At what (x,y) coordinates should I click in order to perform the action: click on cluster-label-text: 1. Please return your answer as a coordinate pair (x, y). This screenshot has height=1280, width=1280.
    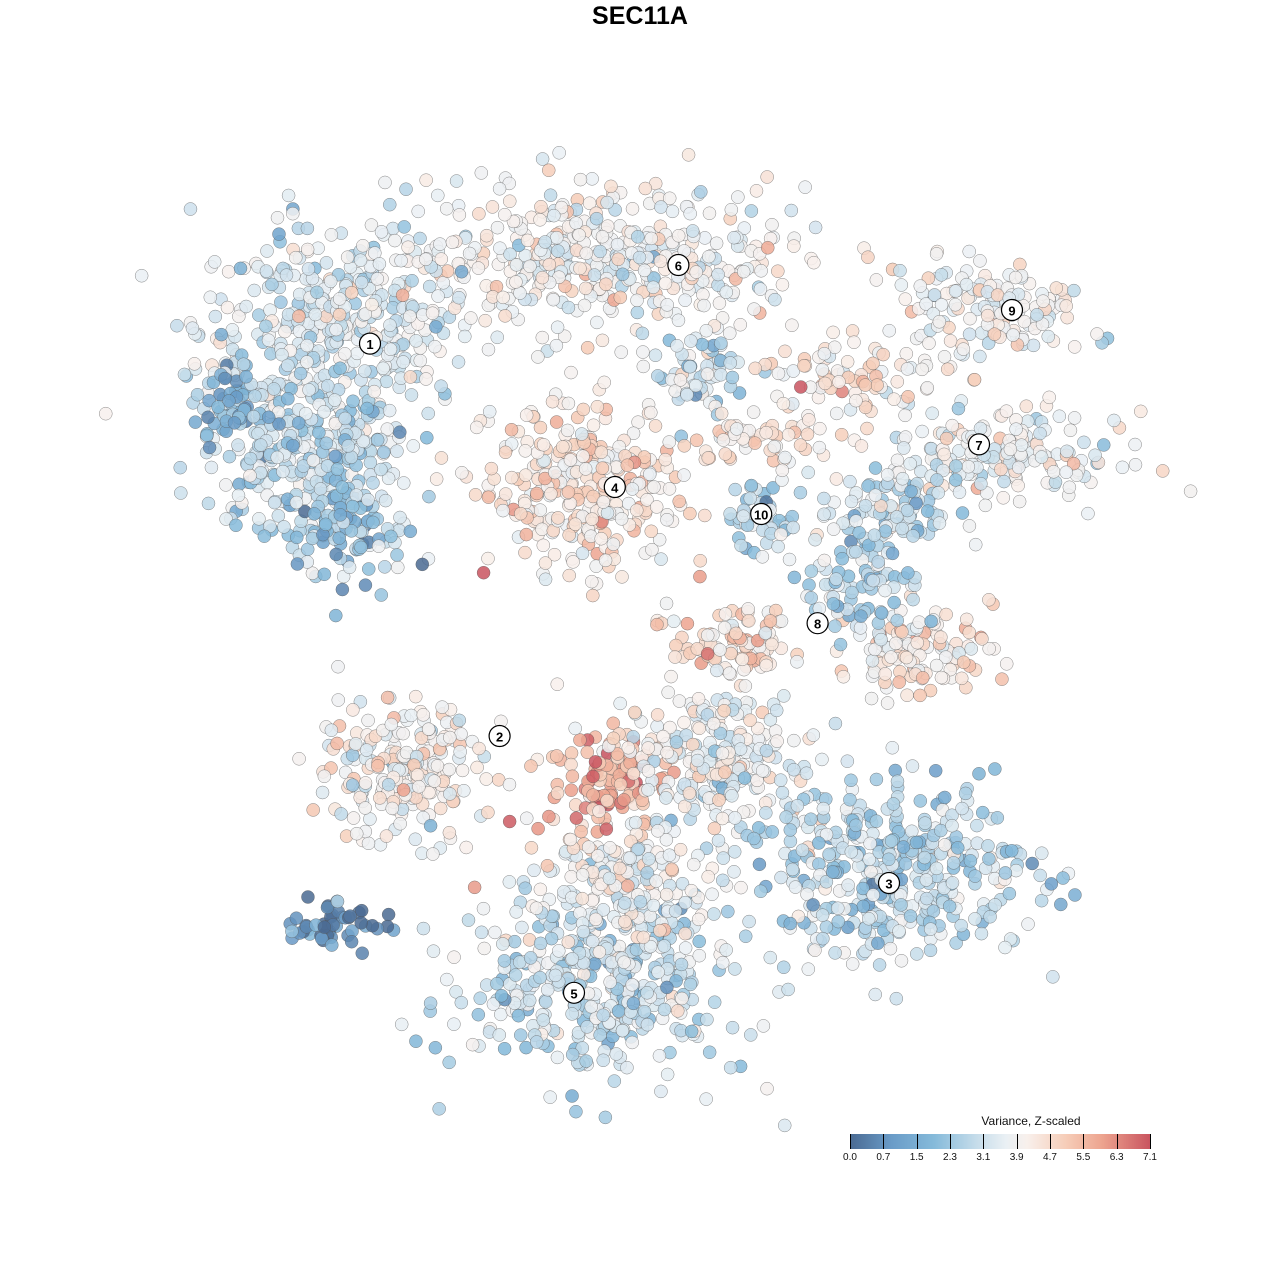
    Looking at the image, I should click on (369, 344).